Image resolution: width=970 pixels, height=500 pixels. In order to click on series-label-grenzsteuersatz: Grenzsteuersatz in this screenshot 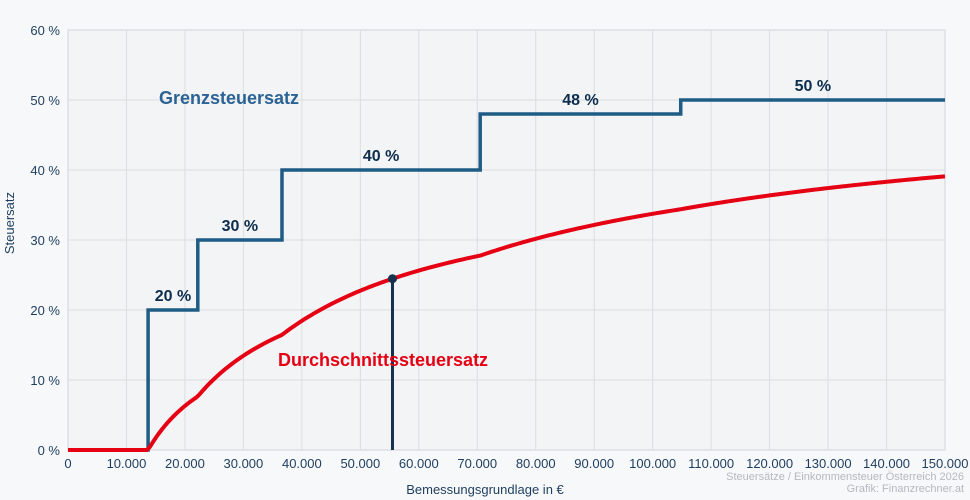, I will do `click(229, 98)`.